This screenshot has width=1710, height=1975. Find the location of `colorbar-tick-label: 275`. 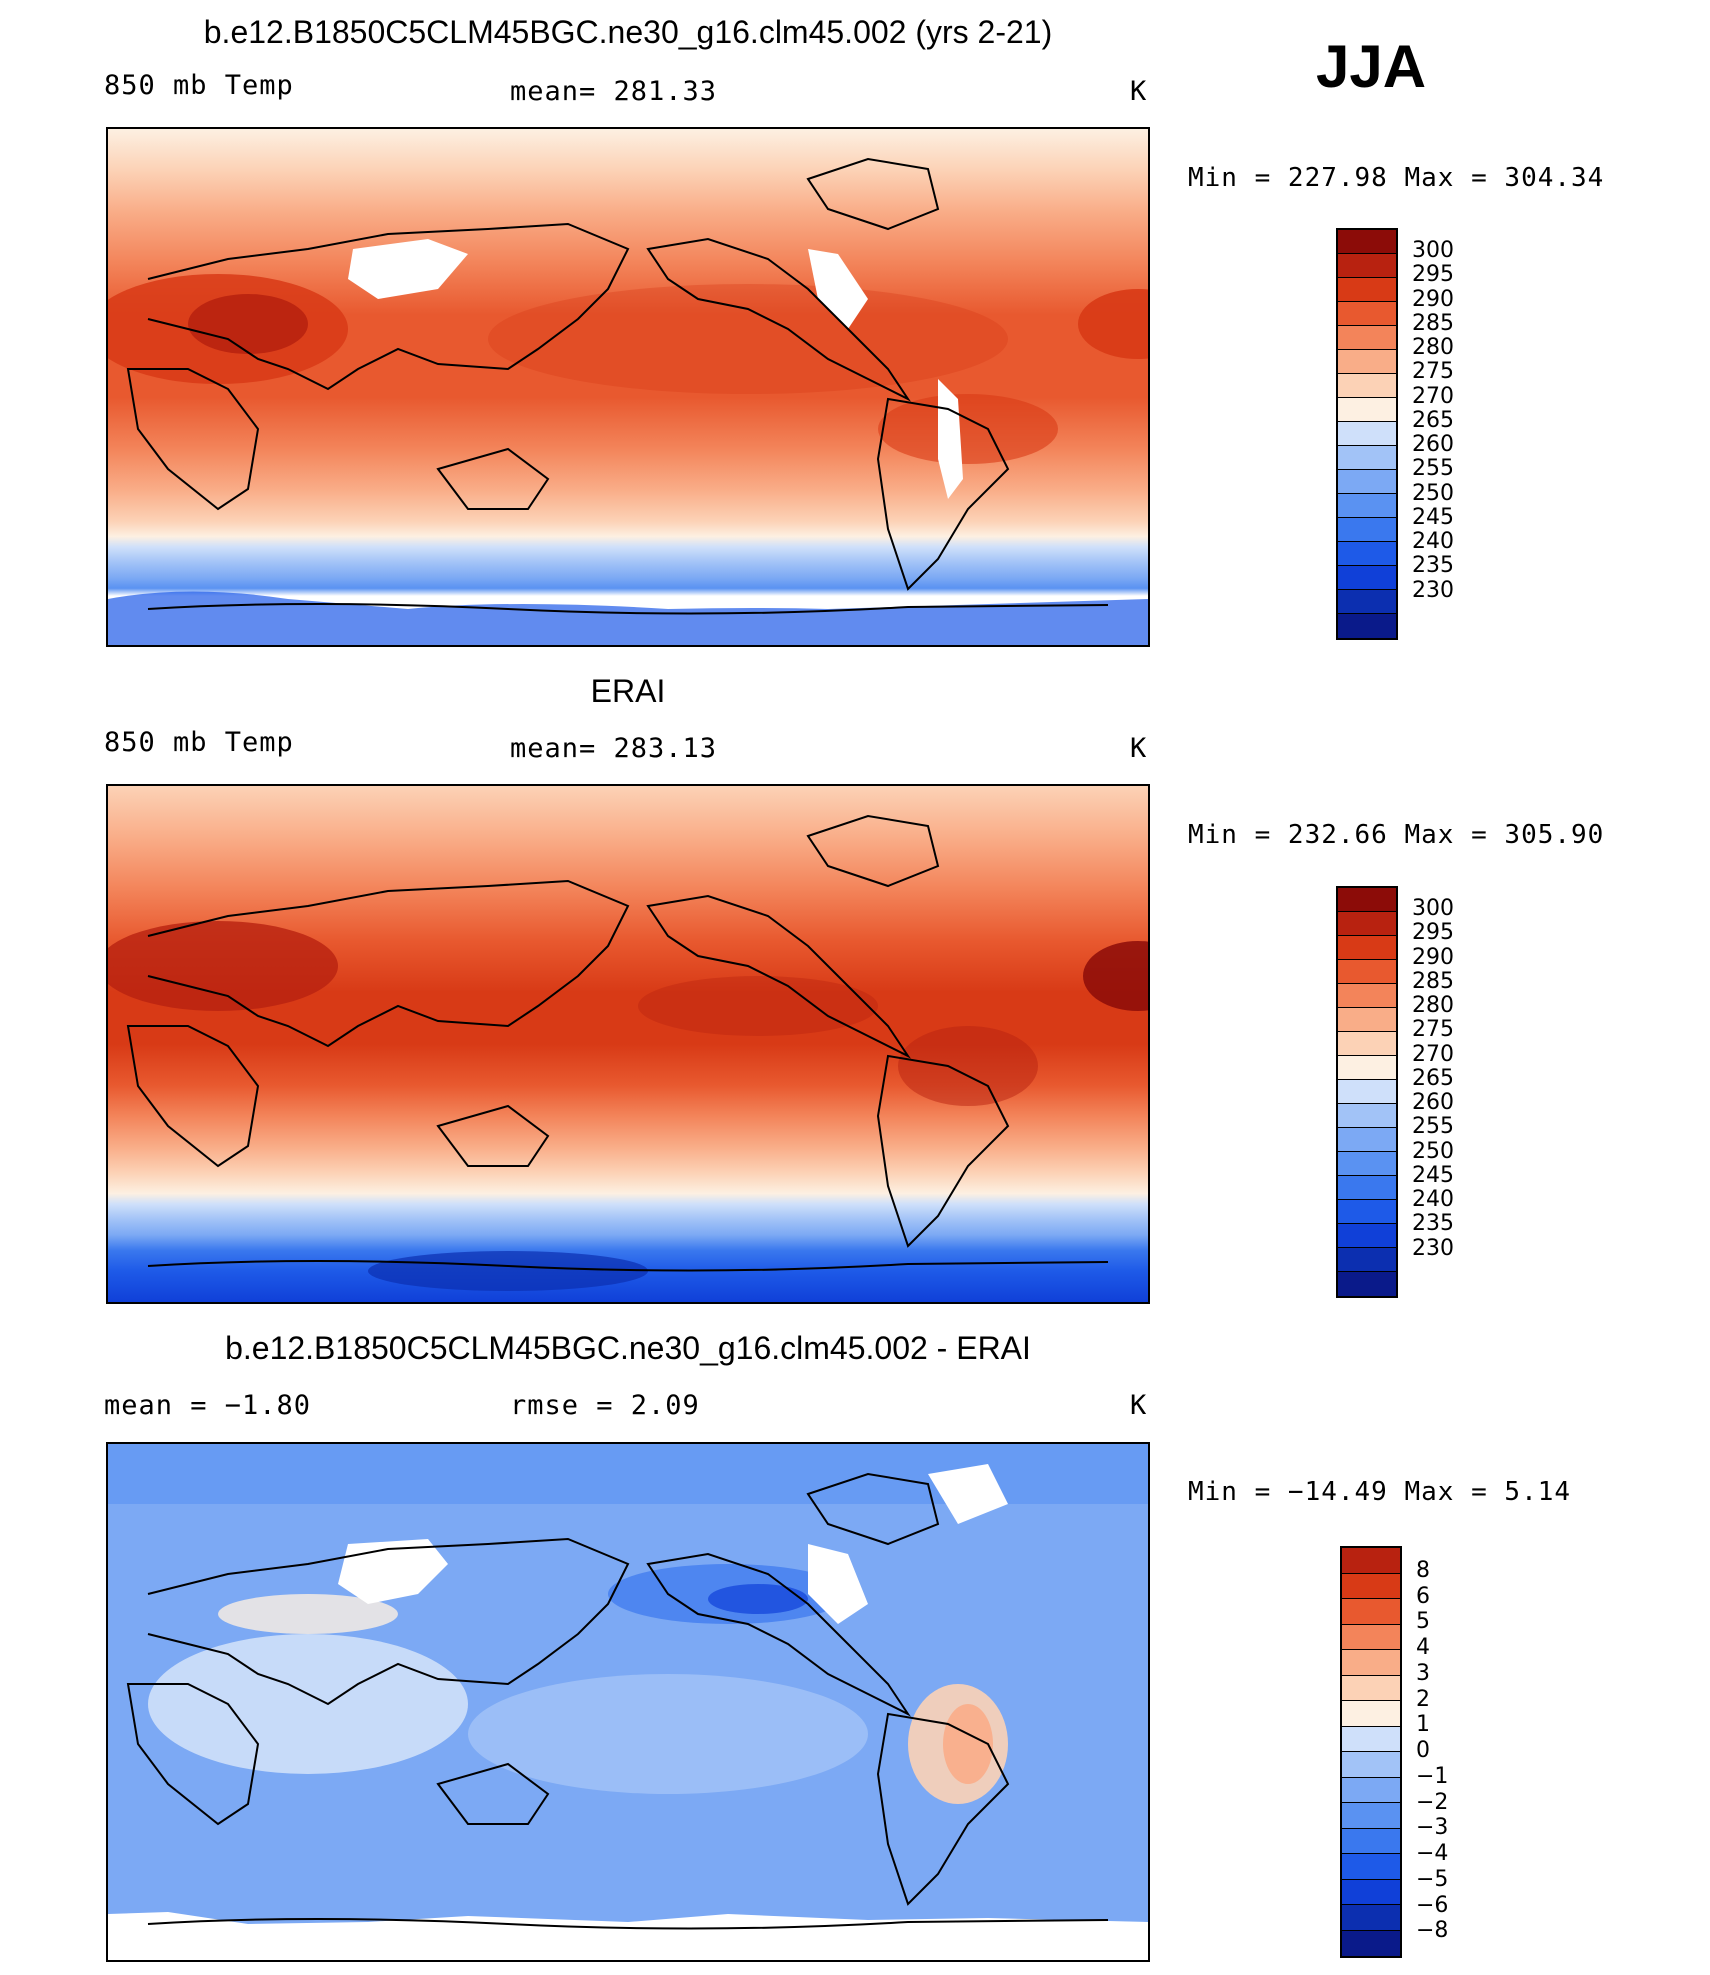

colorbar-tick-label: 275 is located at coordinates (1433, 372).